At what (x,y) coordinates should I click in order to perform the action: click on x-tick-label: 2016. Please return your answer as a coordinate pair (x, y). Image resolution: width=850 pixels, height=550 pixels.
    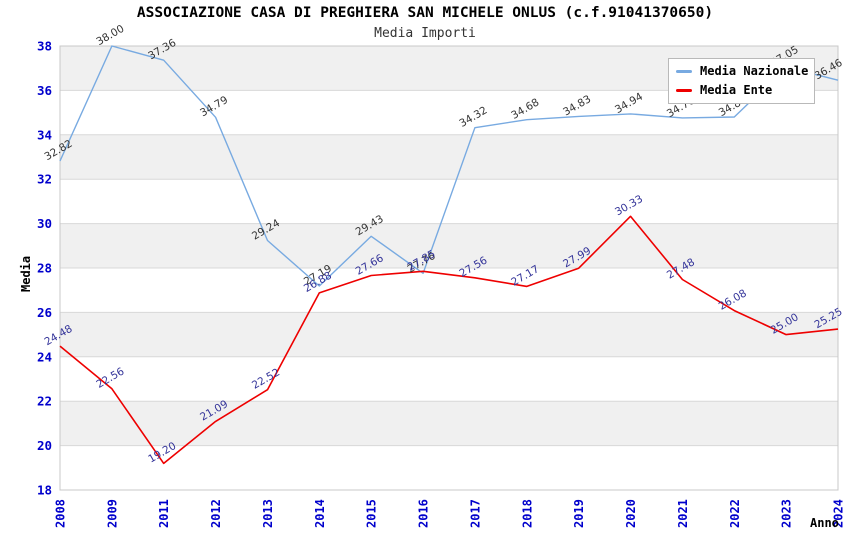
    Looking at the image, I should click on (424, 513).